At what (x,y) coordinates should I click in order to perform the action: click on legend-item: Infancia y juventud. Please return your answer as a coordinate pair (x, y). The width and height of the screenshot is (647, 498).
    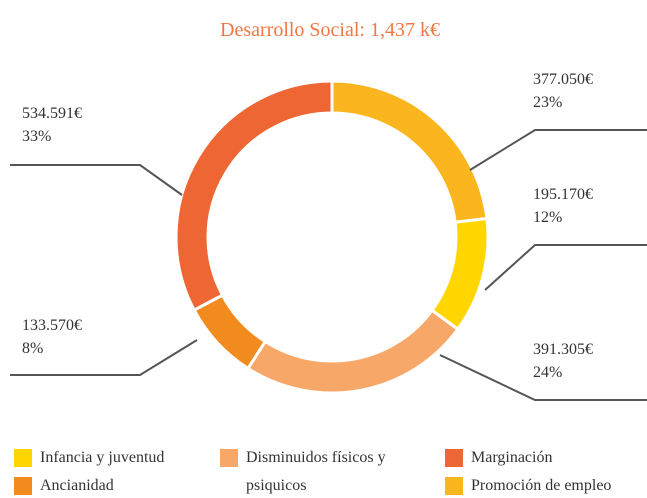
    Looking at the image, I should click on (89, 458).